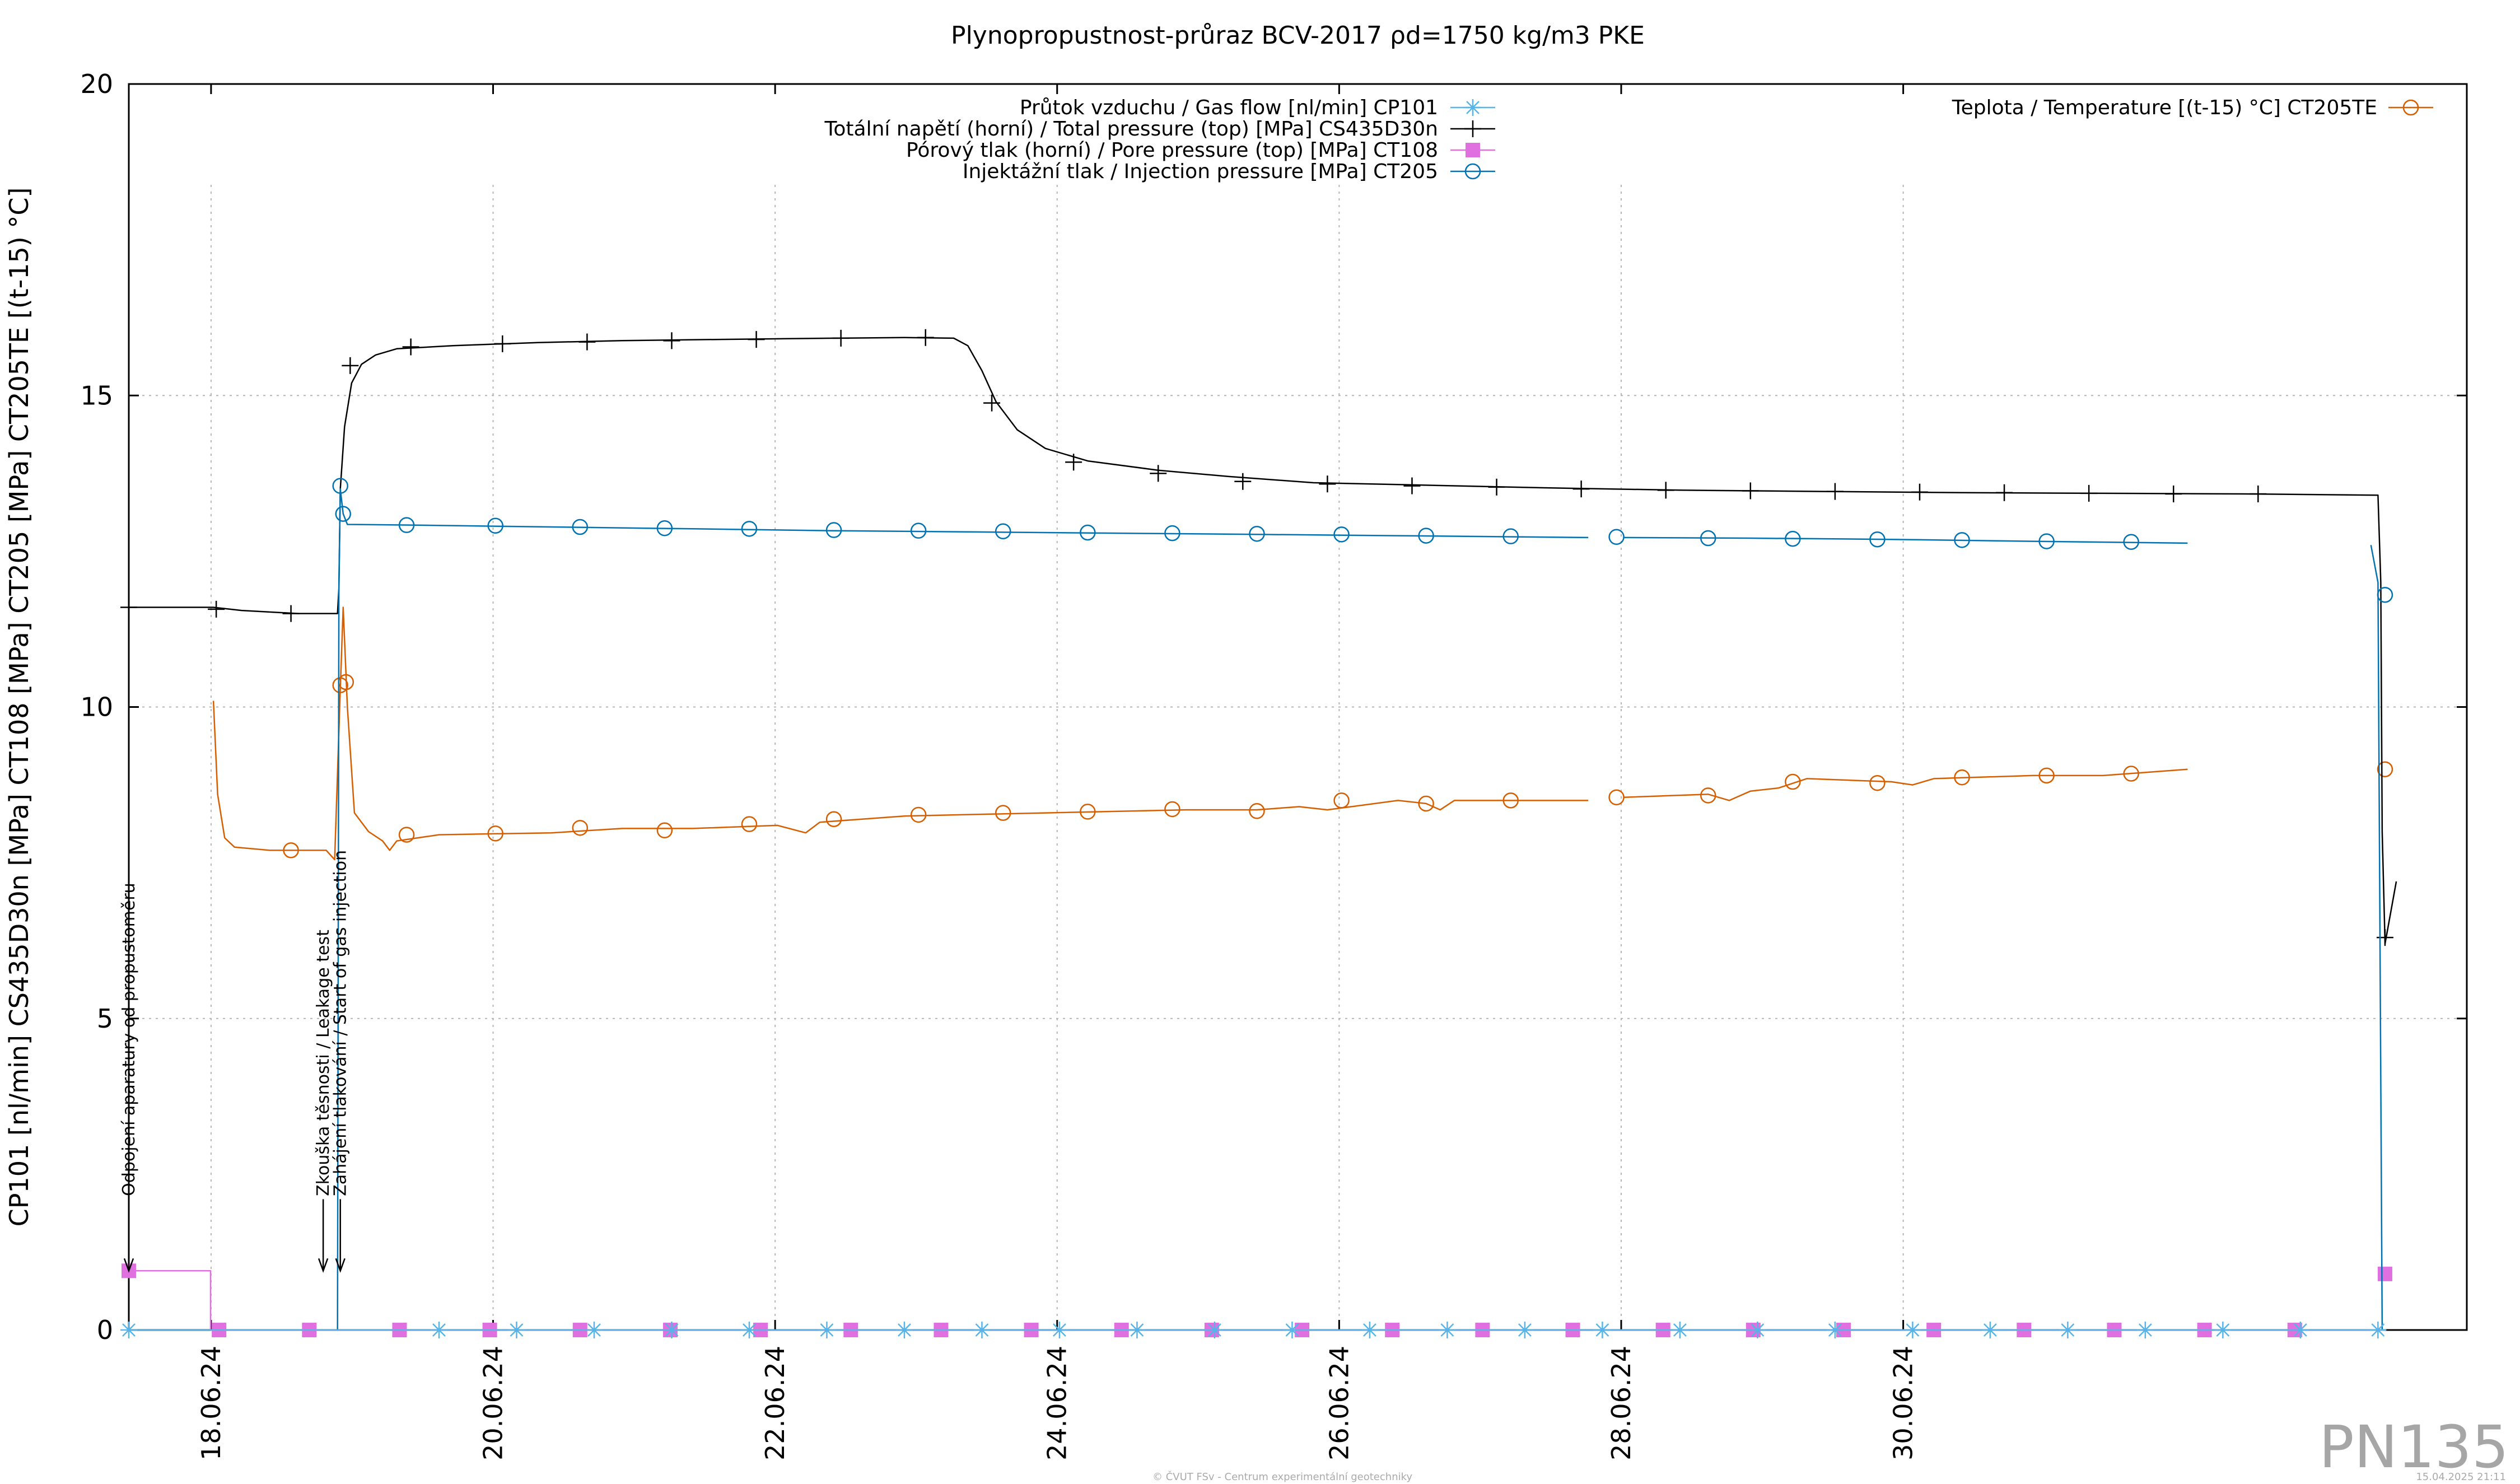 Image resolution: width=2520 pixels, height=1484 pixels. I want to click on annotation: Odpojení aparatury od propustoměru, so click(129, 1078).